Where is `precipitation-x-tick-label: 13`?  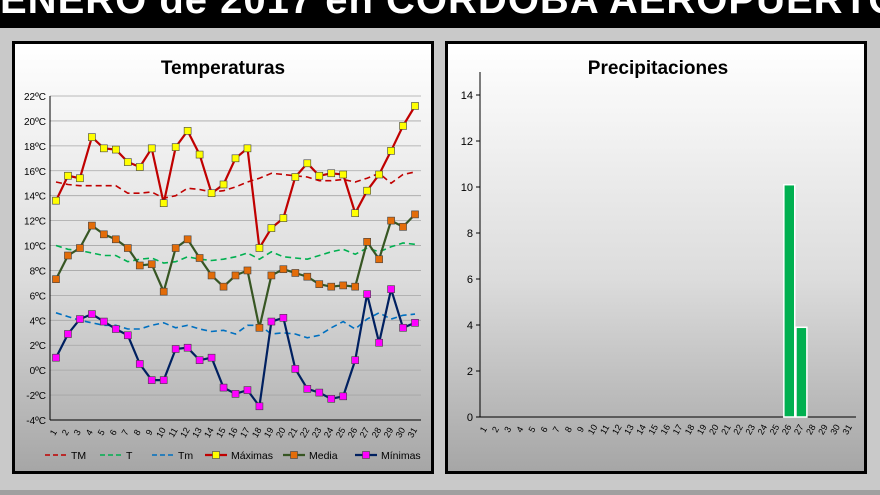 precipitation-x-tick-label: 13 is located at coordinates (629, 430).